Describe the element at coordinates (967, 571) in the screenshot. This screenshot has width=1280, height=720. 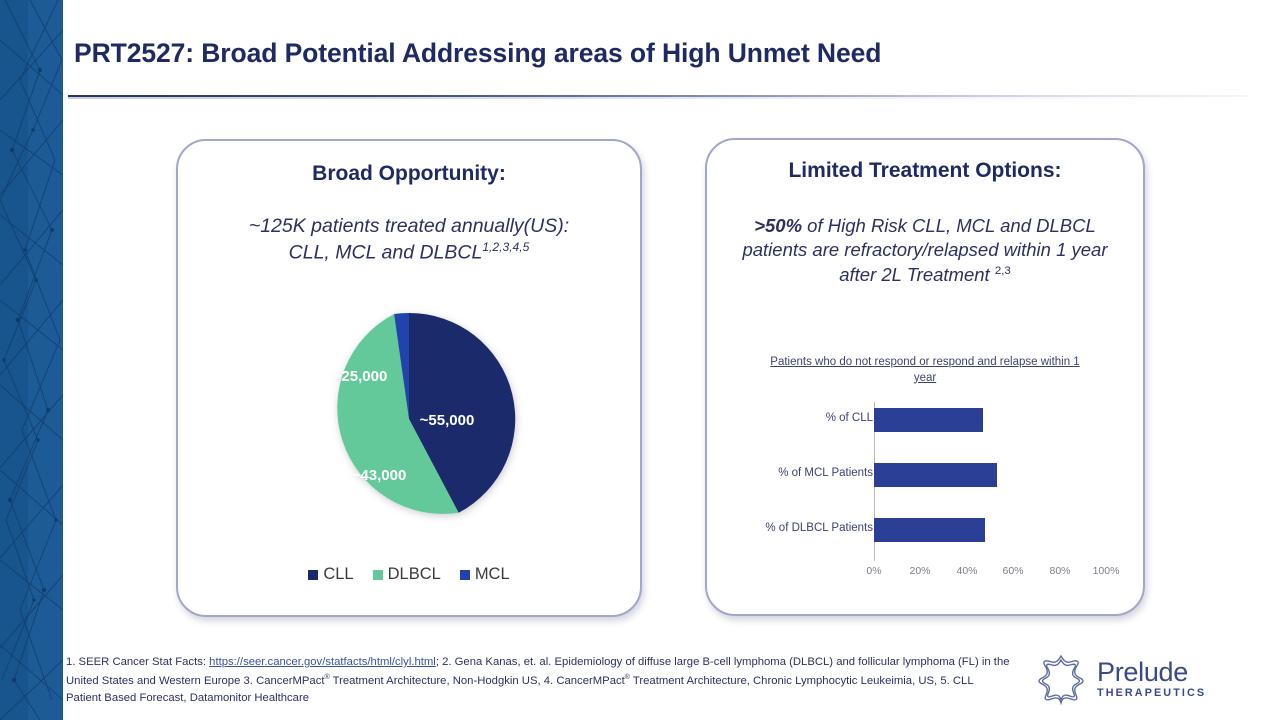
I see `bar-tick-40: 40%` at that location.